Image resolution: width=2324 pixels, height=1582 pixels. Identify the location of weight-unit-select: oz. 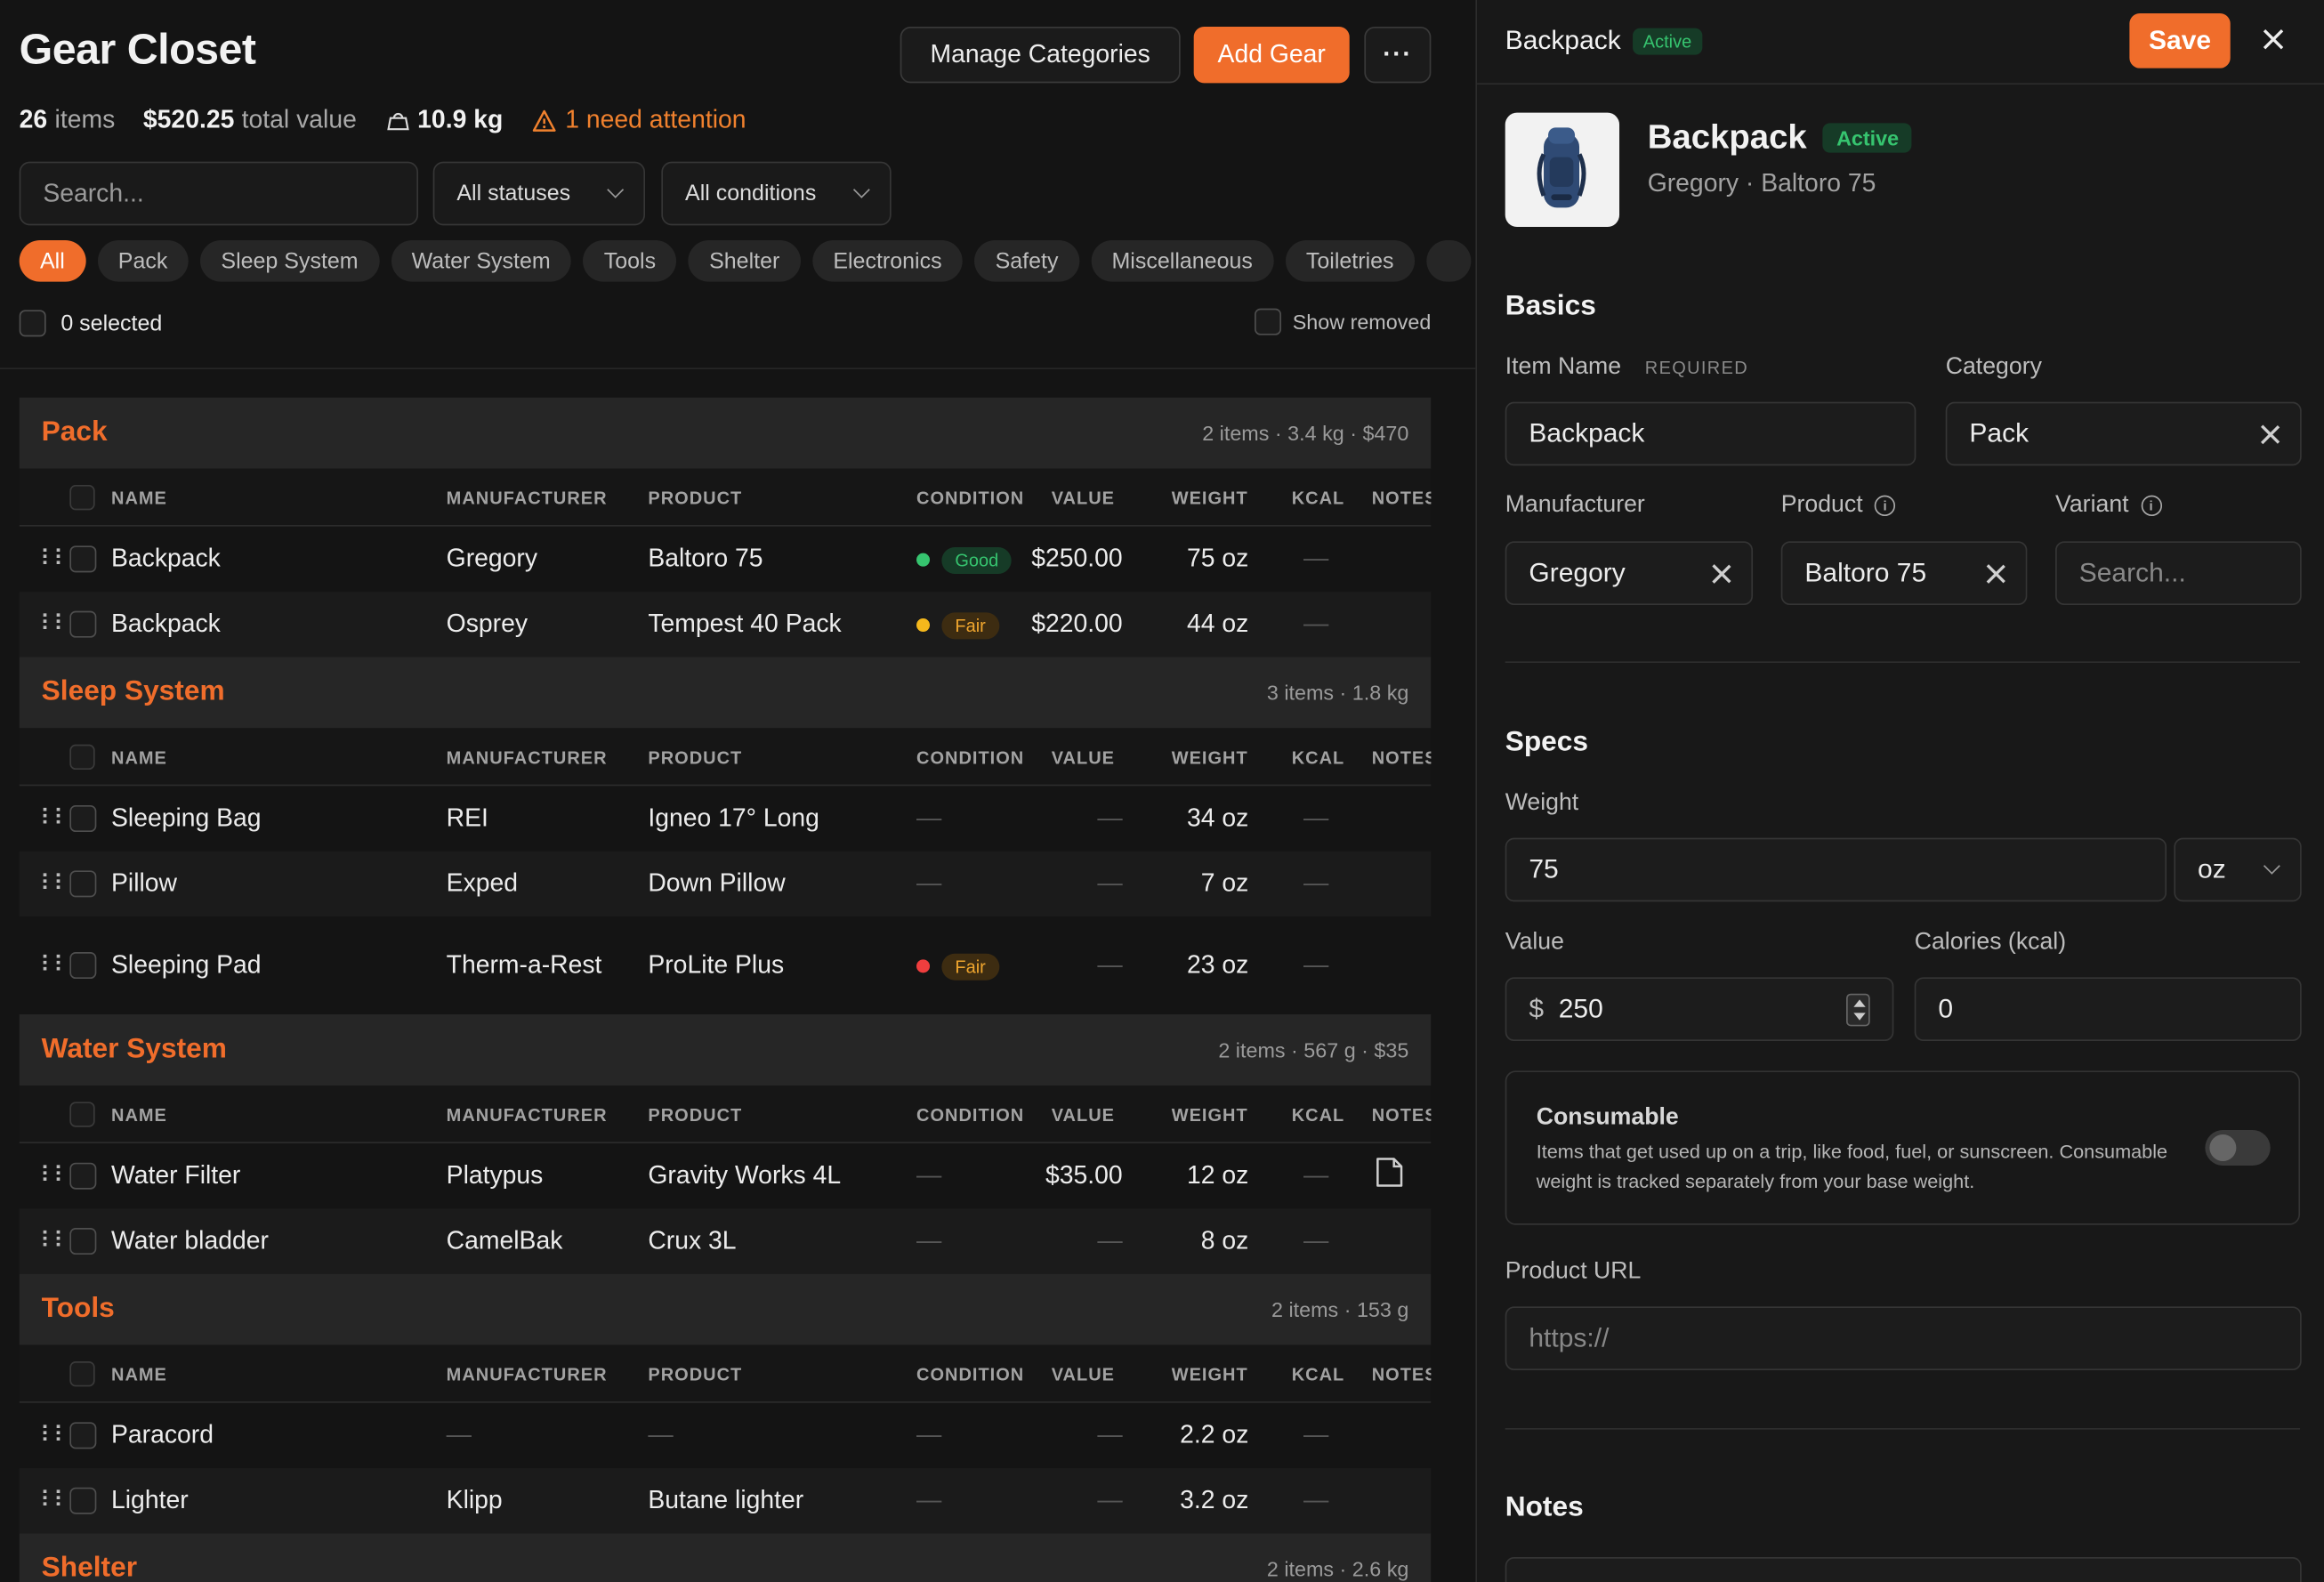
(2238, 869).